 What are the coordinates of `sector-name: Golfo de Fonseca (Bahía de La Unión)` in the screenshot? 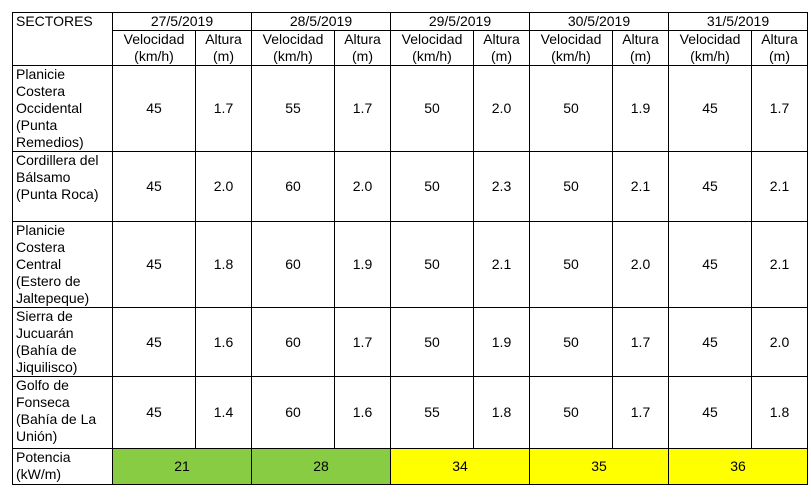 It's located at (62, 412).